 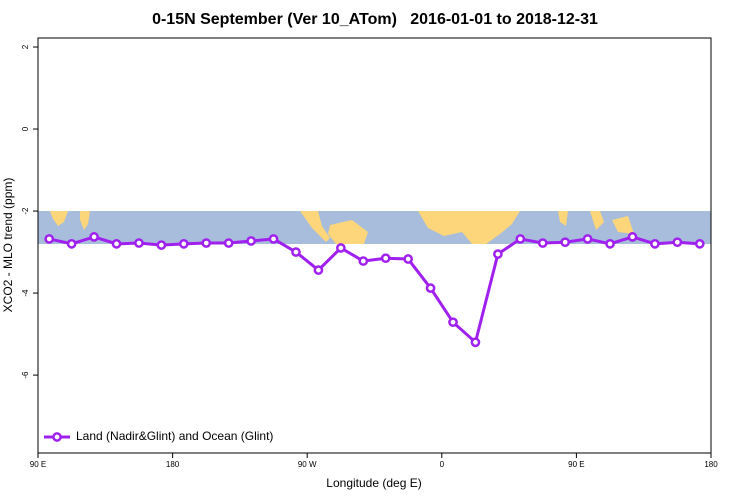 I want to click on legend-label: Land (Nadir&Glint) and Ocean (Glint), so click(x=174, y=436).